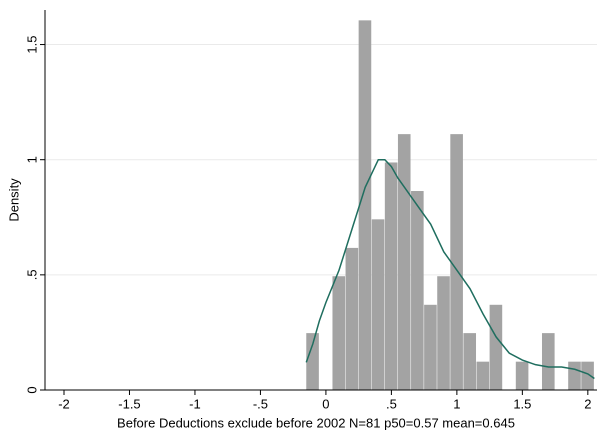  I want to click on x-tick-label: 2, so click(587, 403).